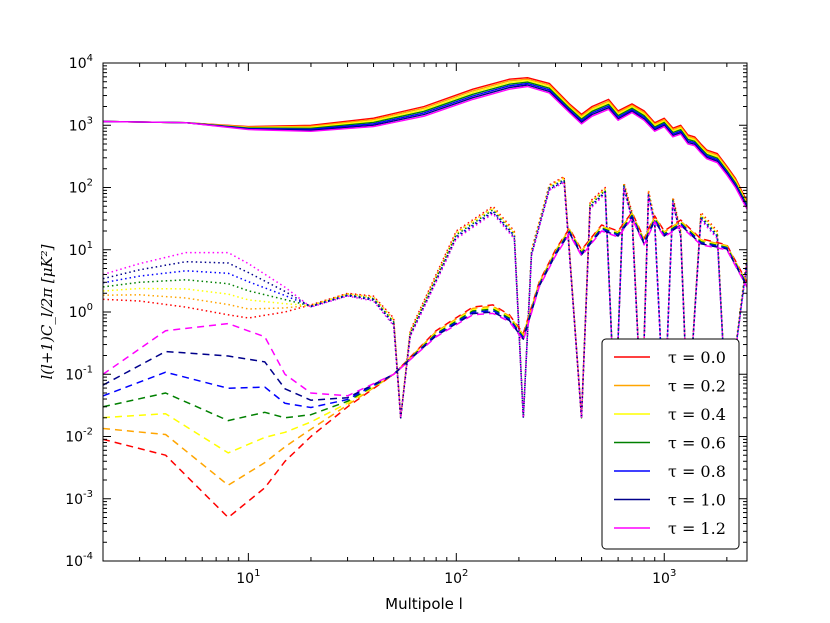  Describe the element at coordinates (697, 414) in the screenshot. I see `legend-label-0.4: τ = 0.4` at that location.